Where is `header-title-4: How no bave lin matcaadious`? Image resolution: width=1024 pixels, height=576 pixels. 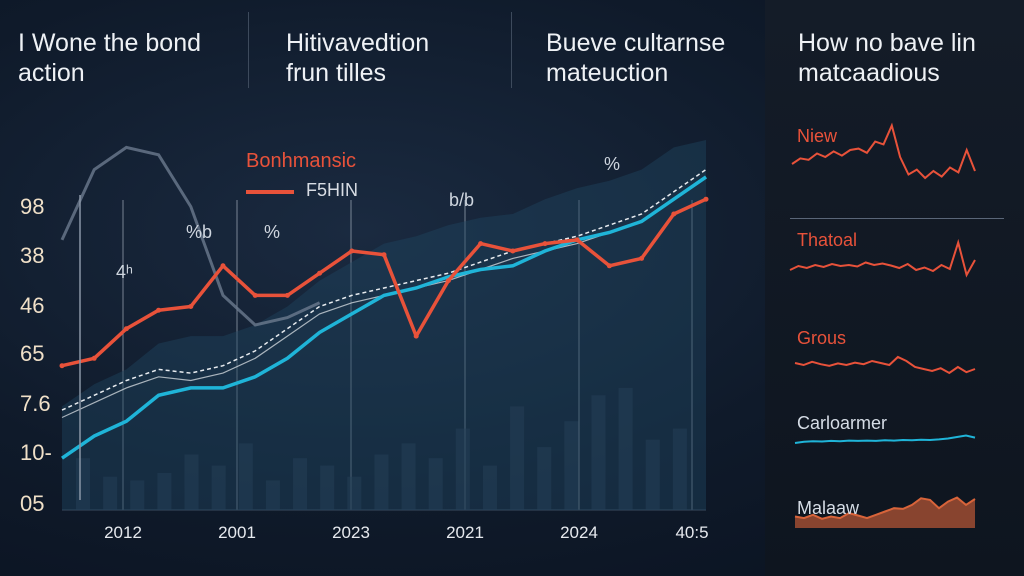
header-title-4: How no bave lin matcaadious is located at coordinates (887, 58).